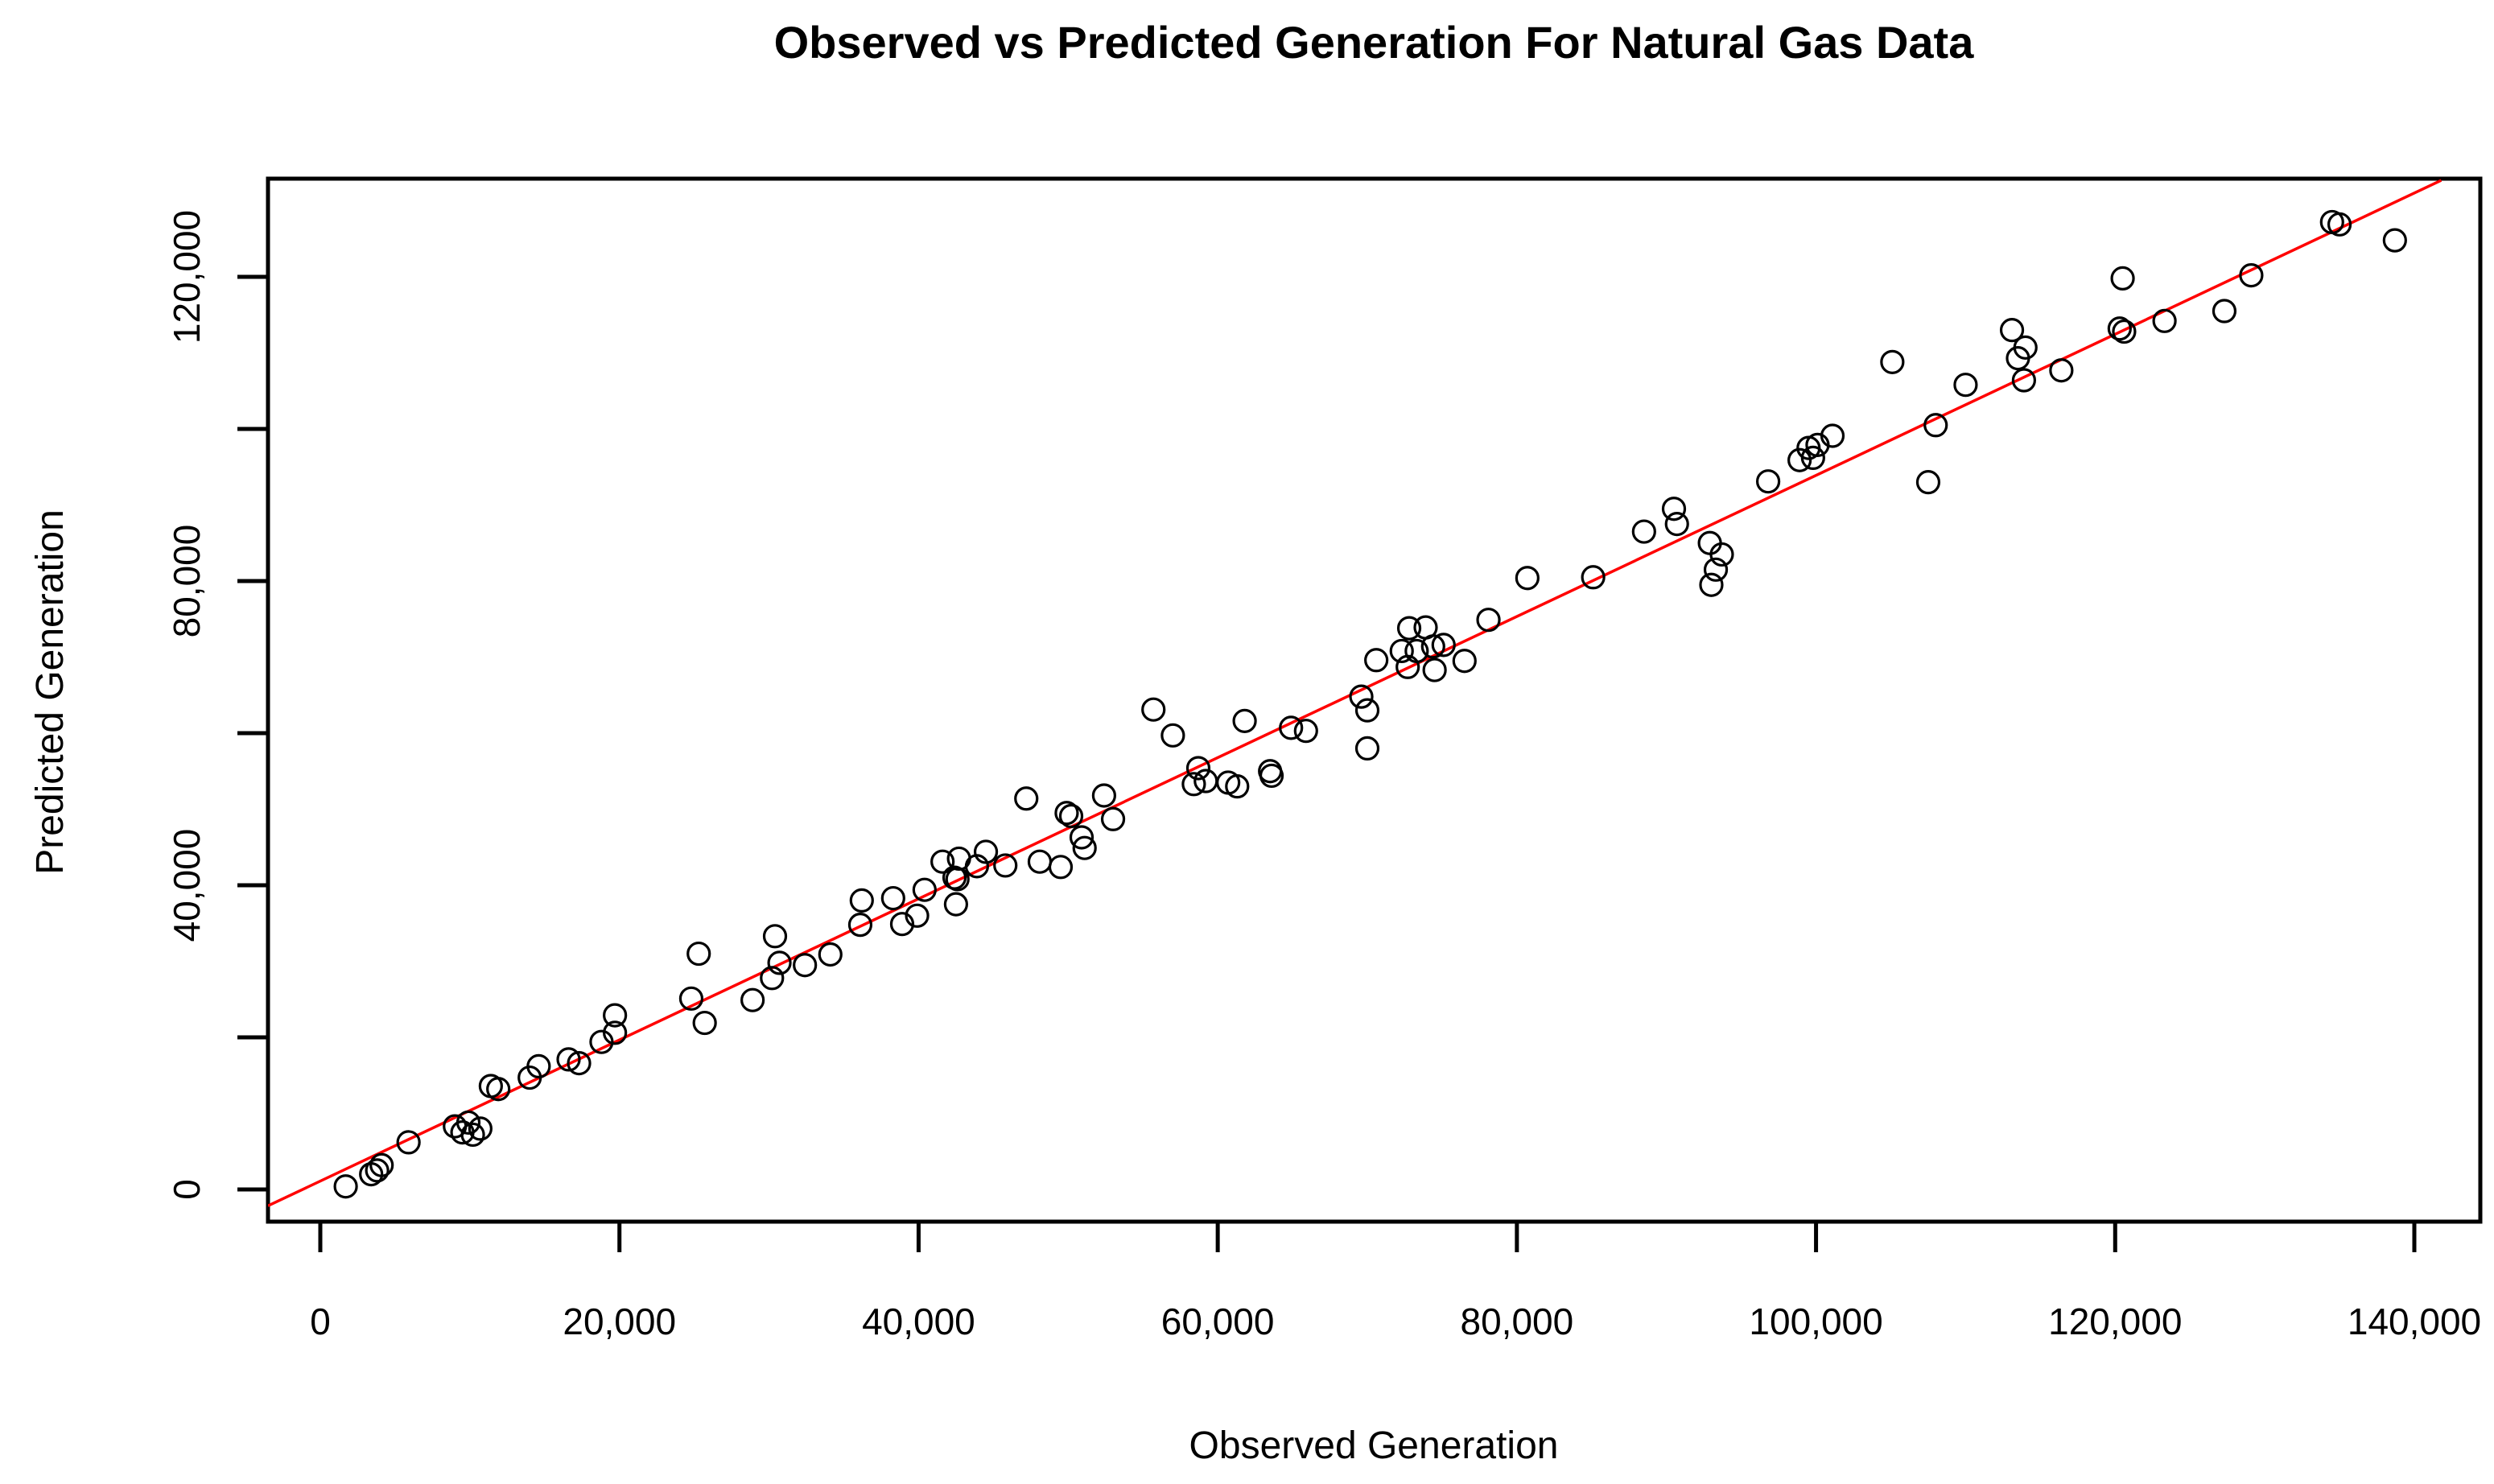 The image size is (2494, 1484). What do you see at coordinates (187, 581) in the screenshot?
I see `y-tick-label: 80,000` at bounding box center [187, 581].